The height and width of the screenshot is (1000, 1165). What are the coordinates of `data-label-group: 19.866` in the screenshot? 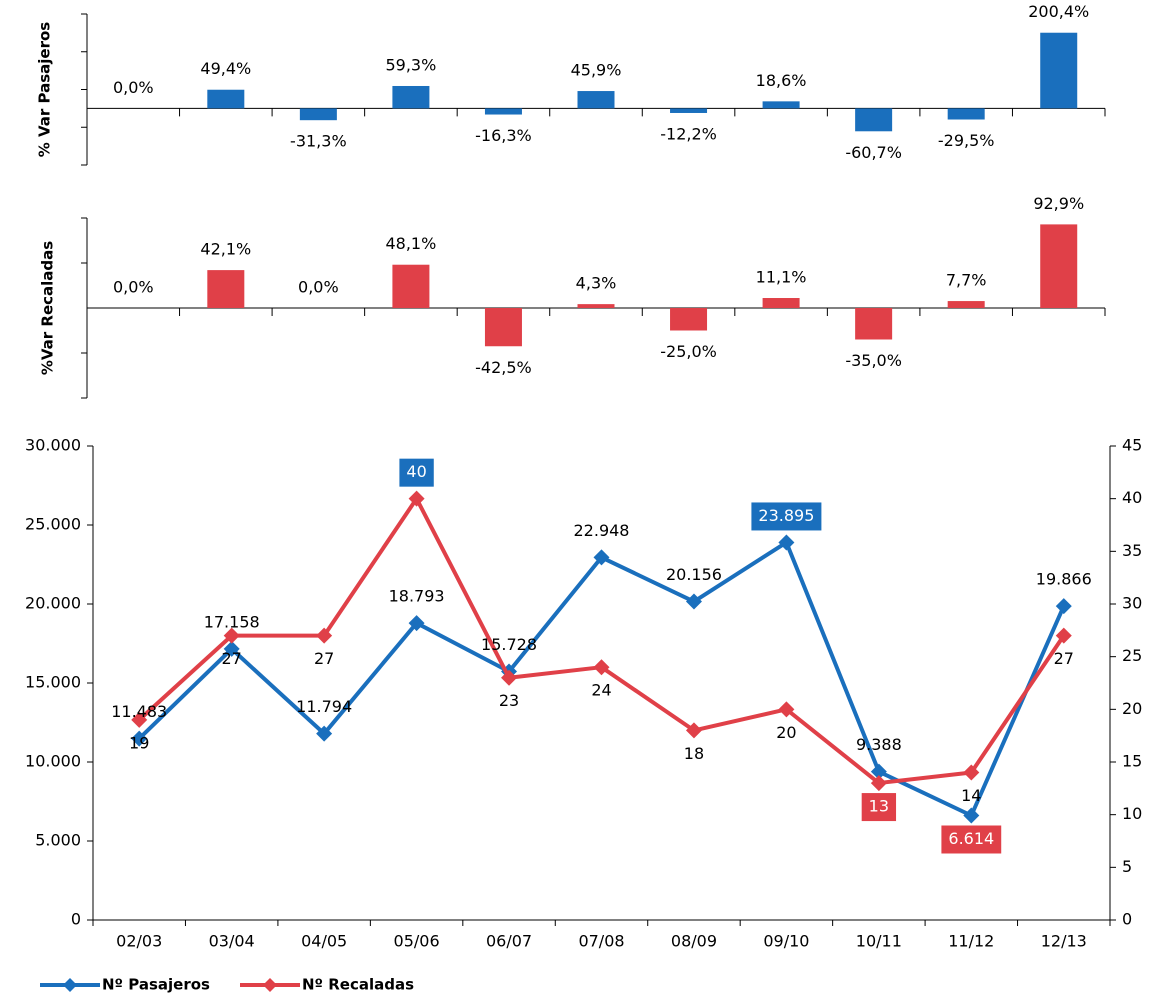 It's located at (1064, 579).